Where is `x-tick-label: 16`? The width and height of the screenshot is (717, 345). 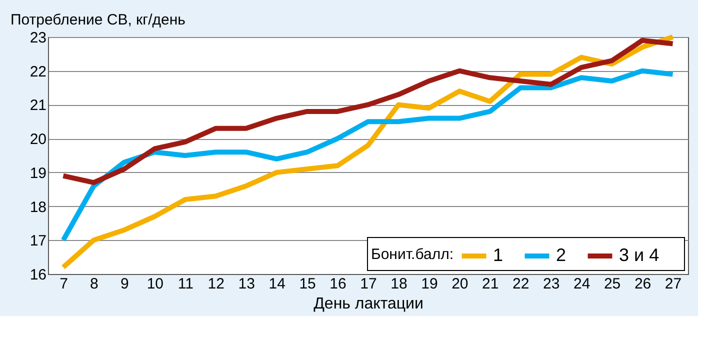 x-tick-label: 16 is located at coordinates (338, 284).